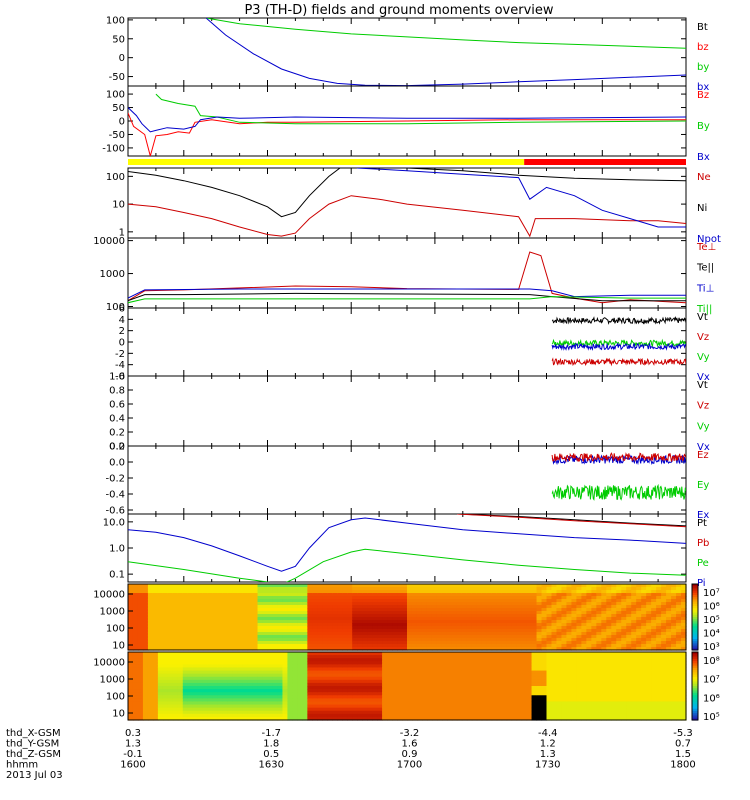 This screenshot has width=750, height=800. I want to click on ytick-label: 1000, so click(112, 612).